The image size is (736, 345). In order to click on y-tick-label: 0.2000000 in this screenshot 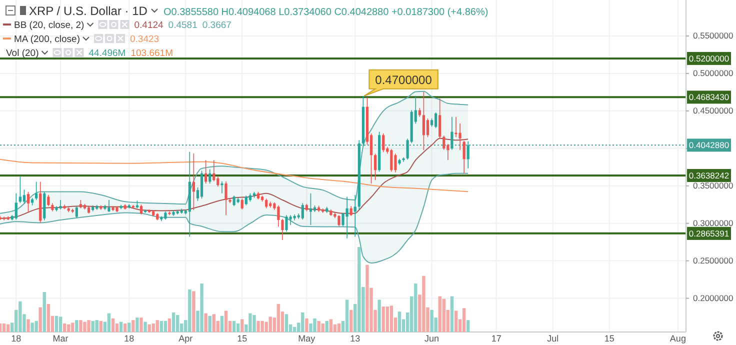, I will do `click(713, 297)`.